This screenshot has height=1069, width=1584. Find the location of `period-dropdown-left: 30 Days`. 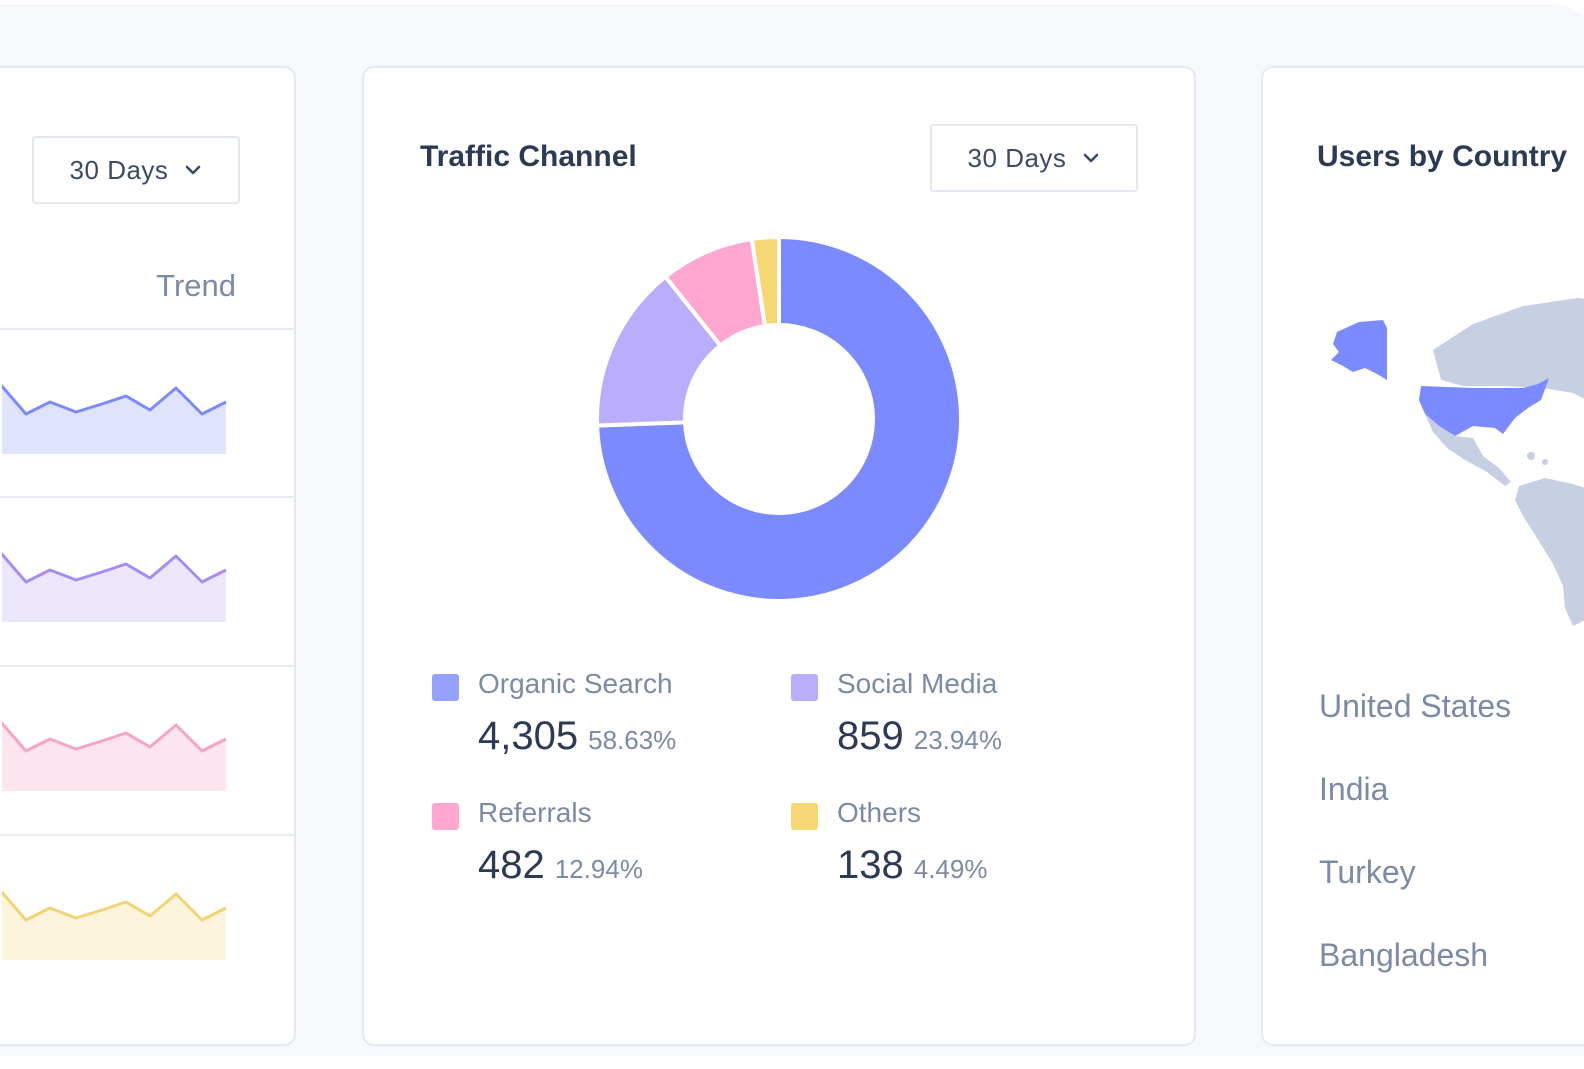

period-dropdown-left: 30 Days is located at coordinates (136, 170).